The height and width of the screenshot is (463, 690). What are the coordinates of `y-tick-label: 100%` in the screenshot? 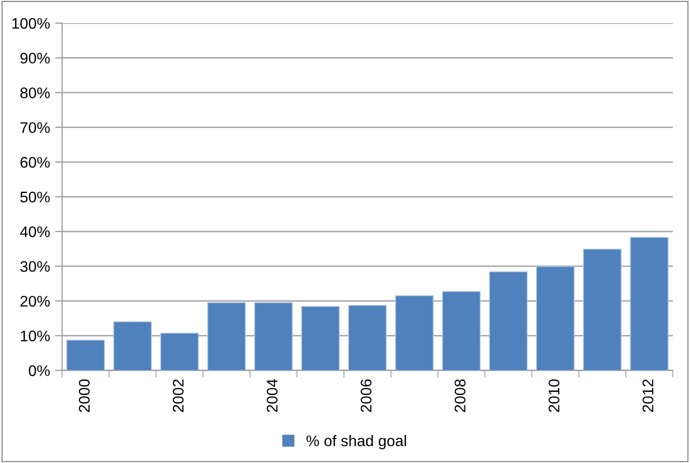 It's located at (31, 23).